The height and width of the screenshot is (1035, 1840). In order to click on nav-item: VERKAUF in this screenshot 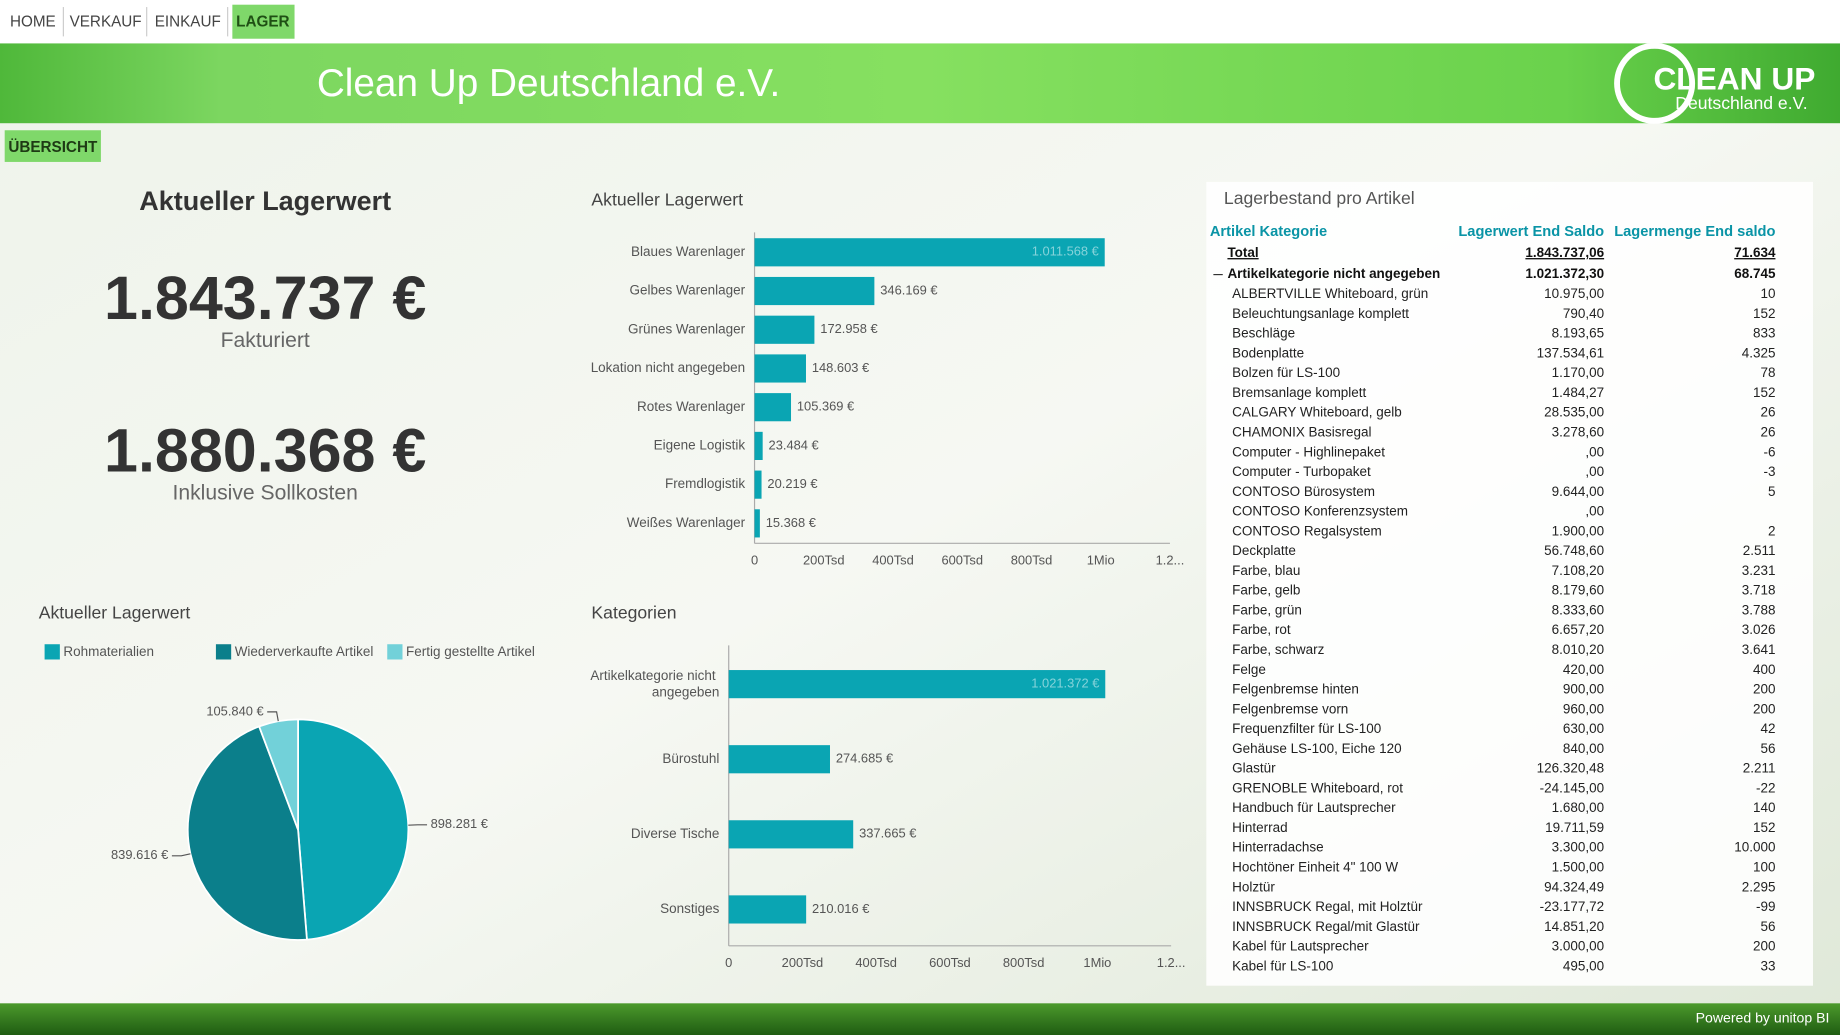, I will do `click(106, 21)`.